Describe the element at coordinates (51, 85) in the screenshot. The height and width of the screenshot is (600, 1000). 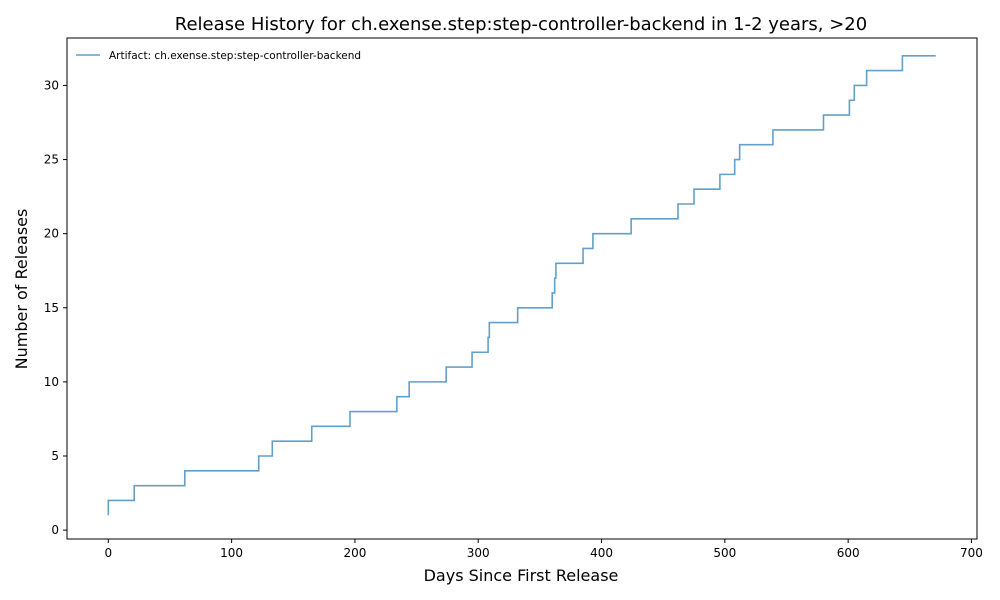
I see `y-tick-label: 30` at that location.